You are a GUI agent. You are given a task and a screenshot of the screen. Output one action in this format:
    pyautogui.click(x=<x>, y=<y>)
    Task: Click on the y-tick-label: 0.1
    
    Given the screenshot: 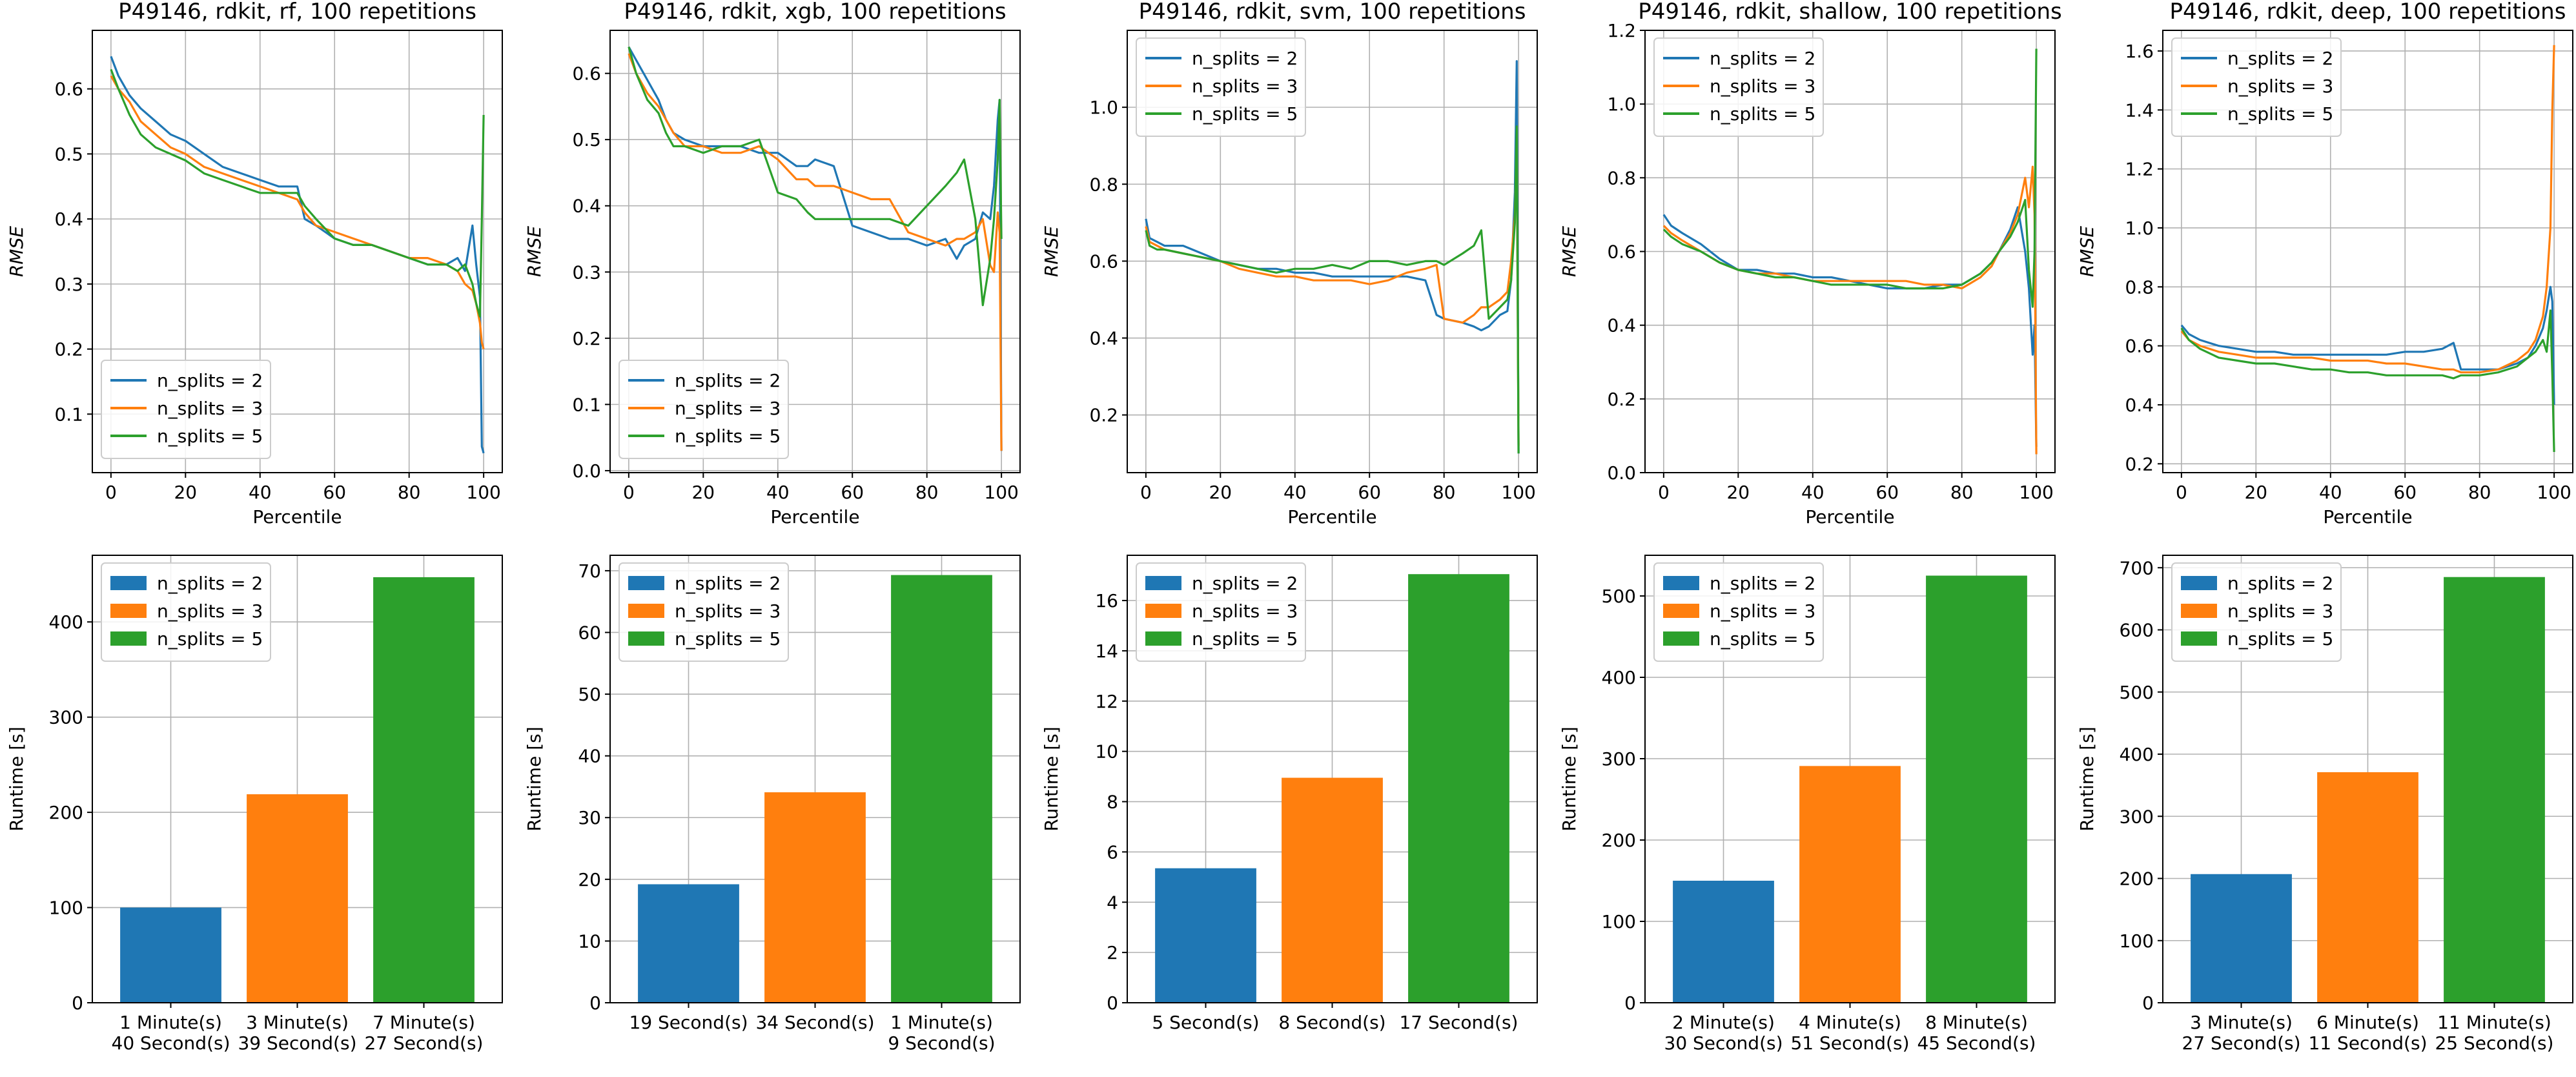 What is the action you would take?
    pyautogui.click(x=68, y=414)
    